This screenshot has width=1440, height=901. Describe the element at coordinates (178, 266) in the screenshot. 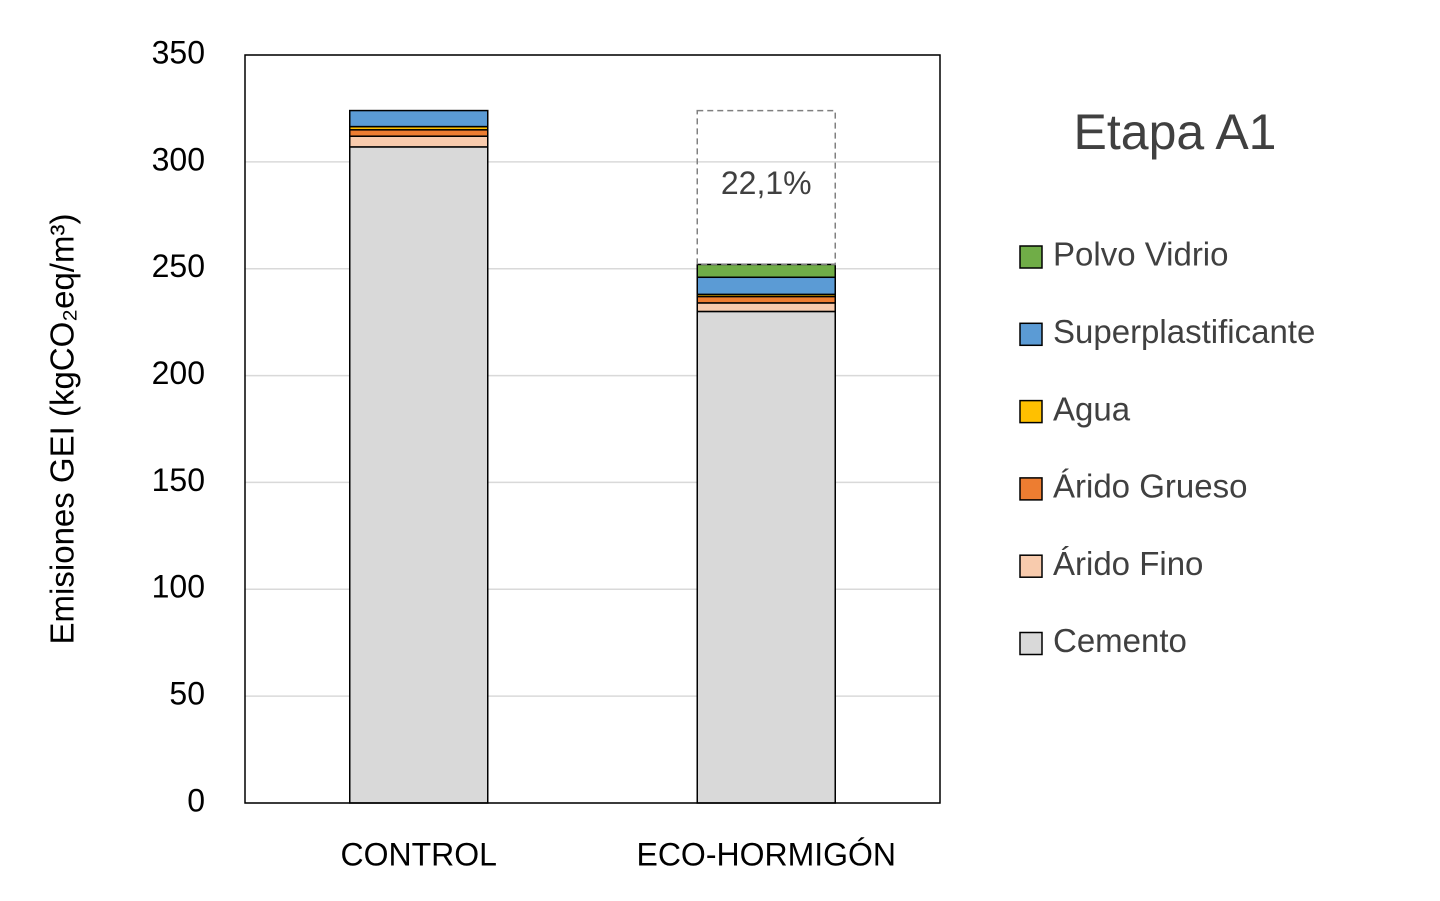

I see `y-tick-label: 250` at that location.